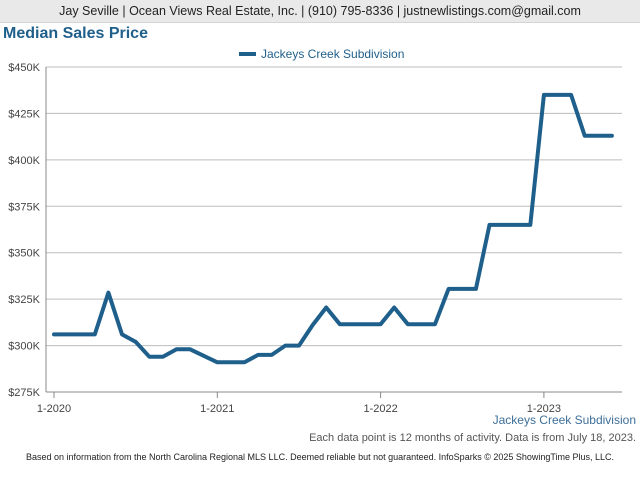  Describe the element at coordinates (24, 161) in the screenshot. I see `y-tick-label: $400K` at that location.